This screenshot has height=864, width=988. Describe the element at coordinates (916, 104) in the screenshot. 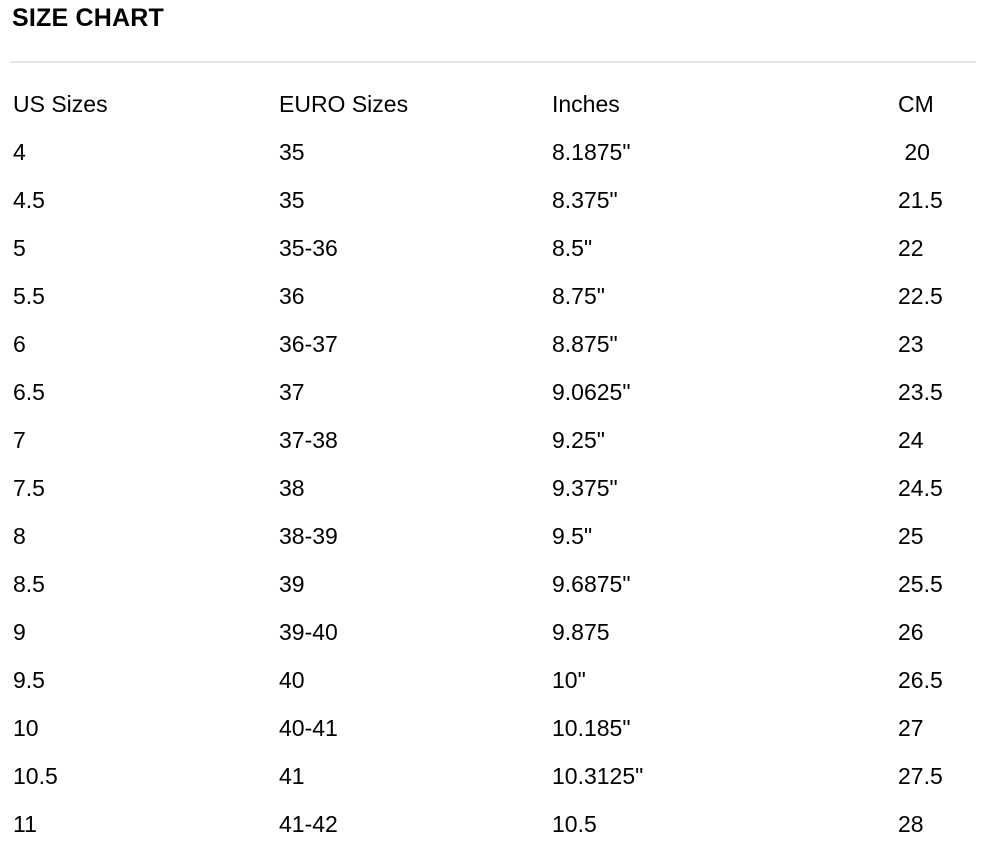

I see `column-header-cm: CM` at that location.